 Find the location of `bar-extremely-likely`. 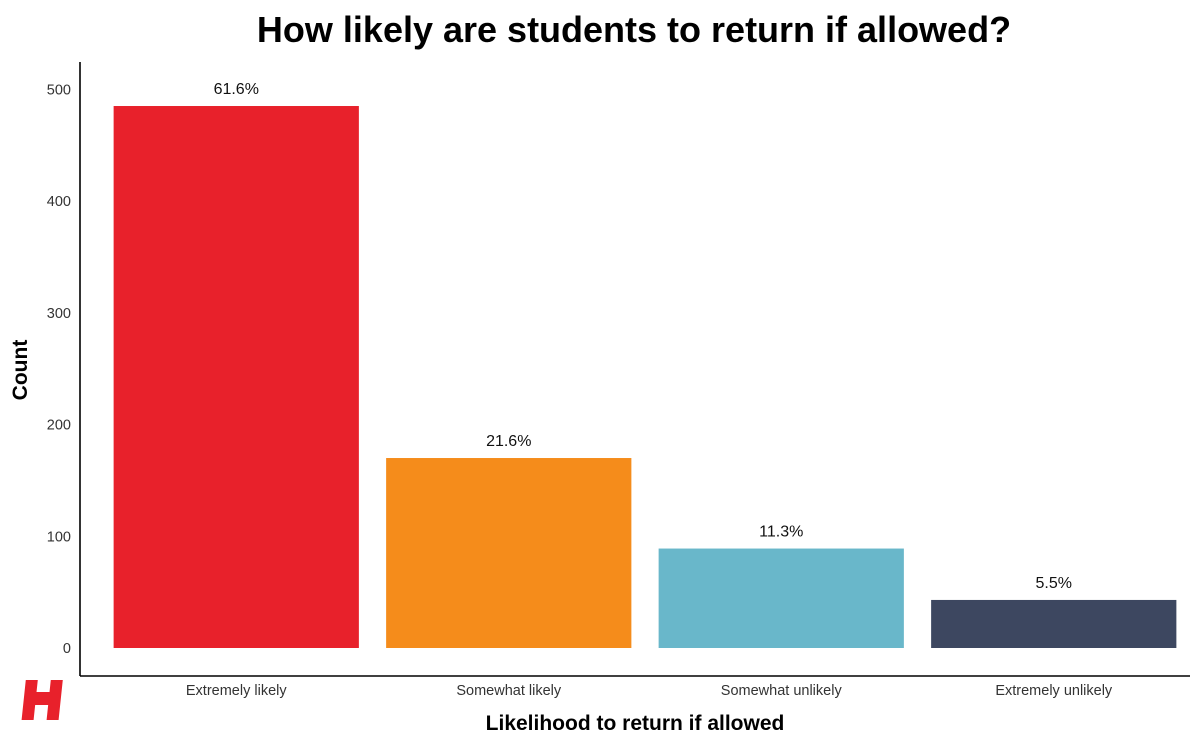

bar-extremely-likely is located at coordinates (236, 377).